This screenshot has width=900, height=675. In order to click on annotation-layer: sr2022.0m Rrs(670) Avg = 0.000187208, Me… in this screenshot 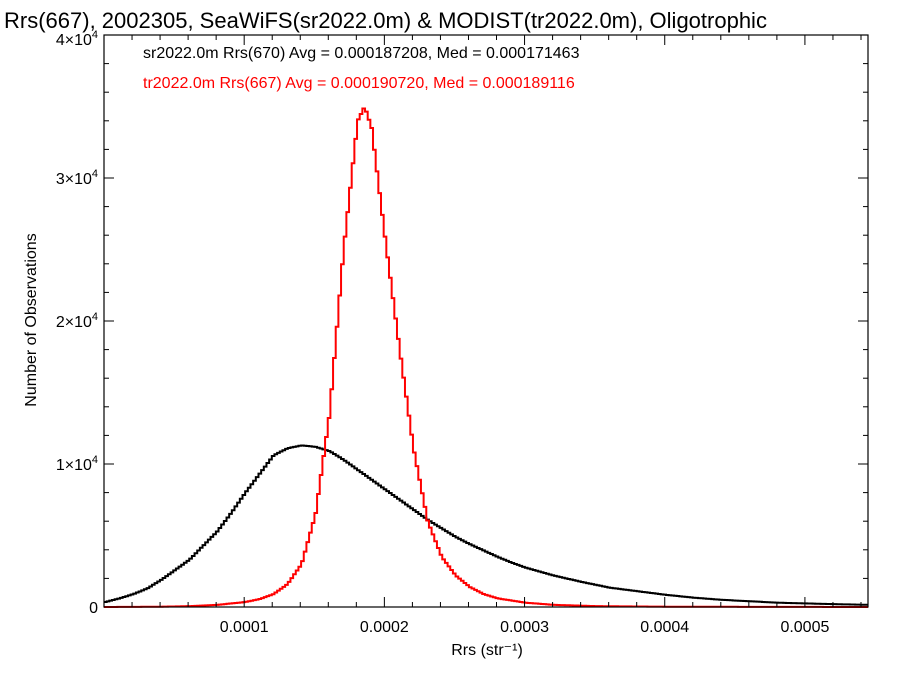, I will do `click(361, 68)`.